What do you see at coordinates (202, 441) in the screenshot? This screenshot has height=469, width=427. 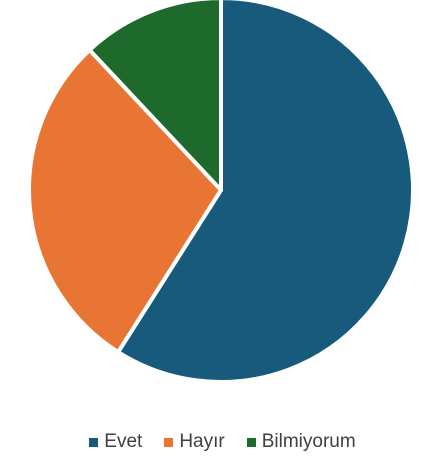 I see `legend-label-hayir: Hayır` at bounding box center [202, 441].